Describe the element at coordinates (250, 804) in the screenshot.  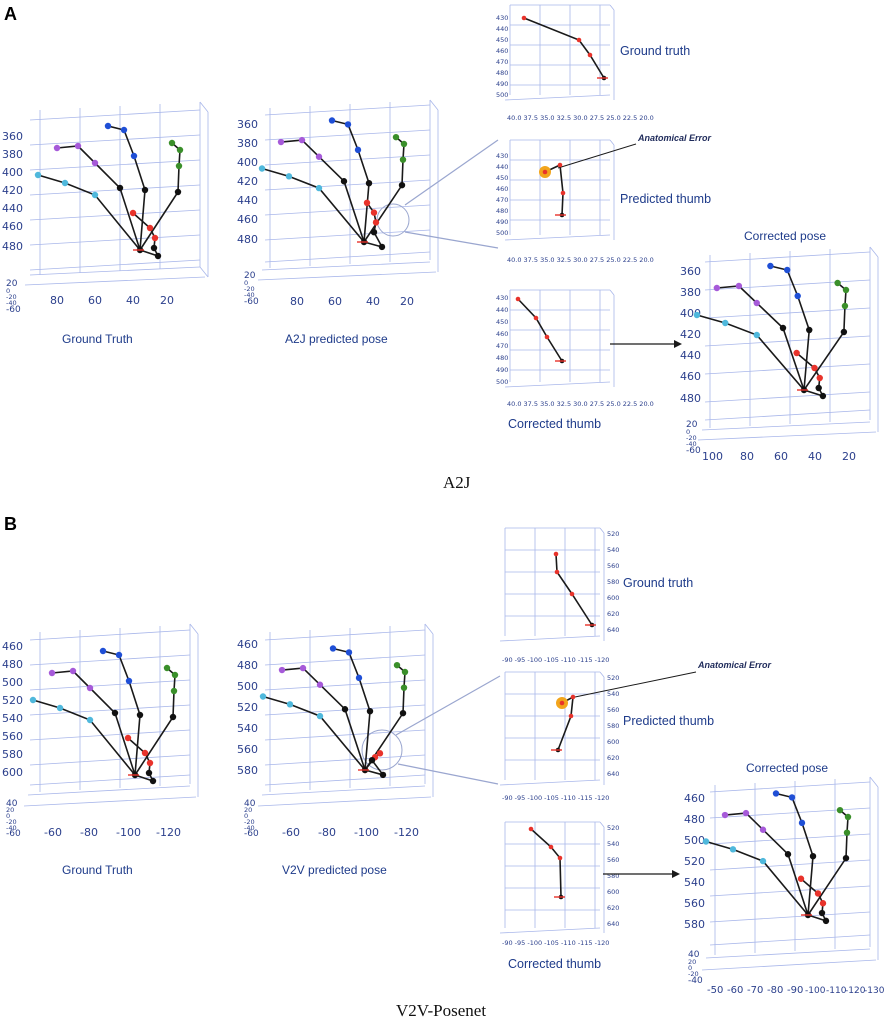
I see `z-tick: 40` at that location.